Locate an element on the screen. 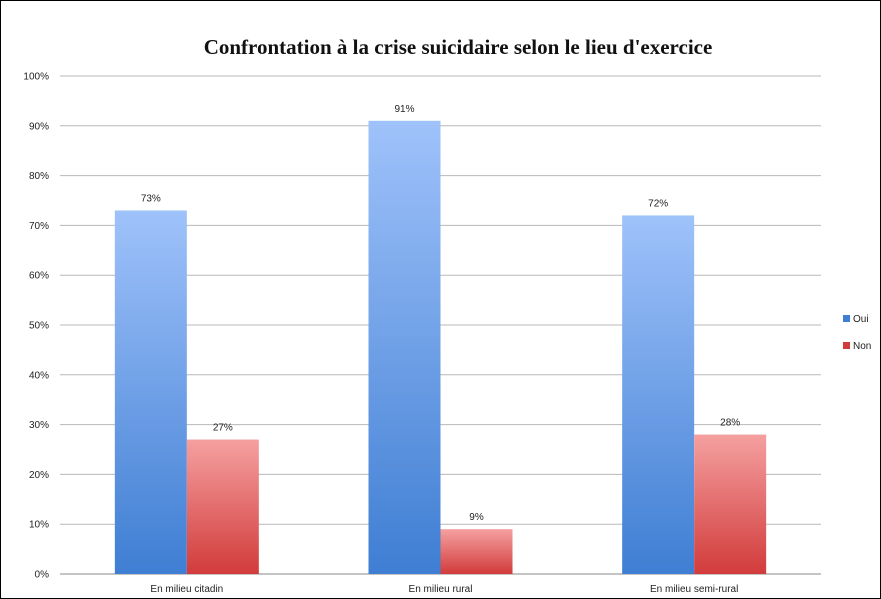 Image resolution: width=881 pixels, height=599 pixels. y-tick-label: 80% is located at coordinates (39, 176).